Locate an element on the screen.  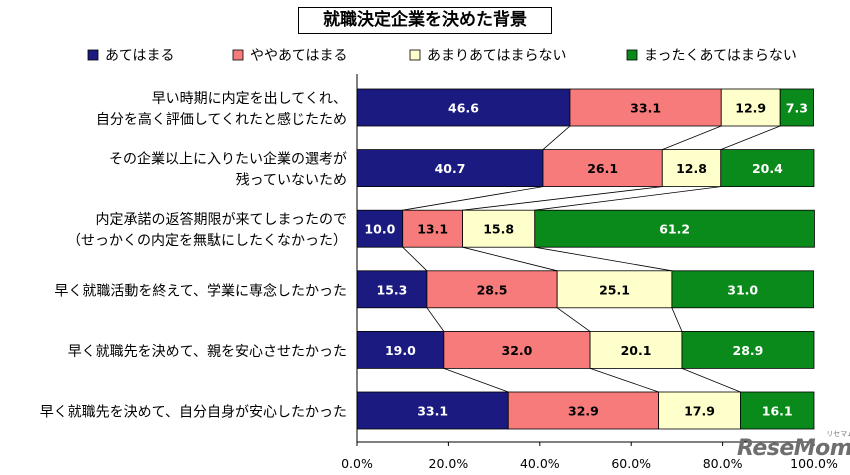
category-label-1-1: 残っていないため is located at coordinates (291, 181).